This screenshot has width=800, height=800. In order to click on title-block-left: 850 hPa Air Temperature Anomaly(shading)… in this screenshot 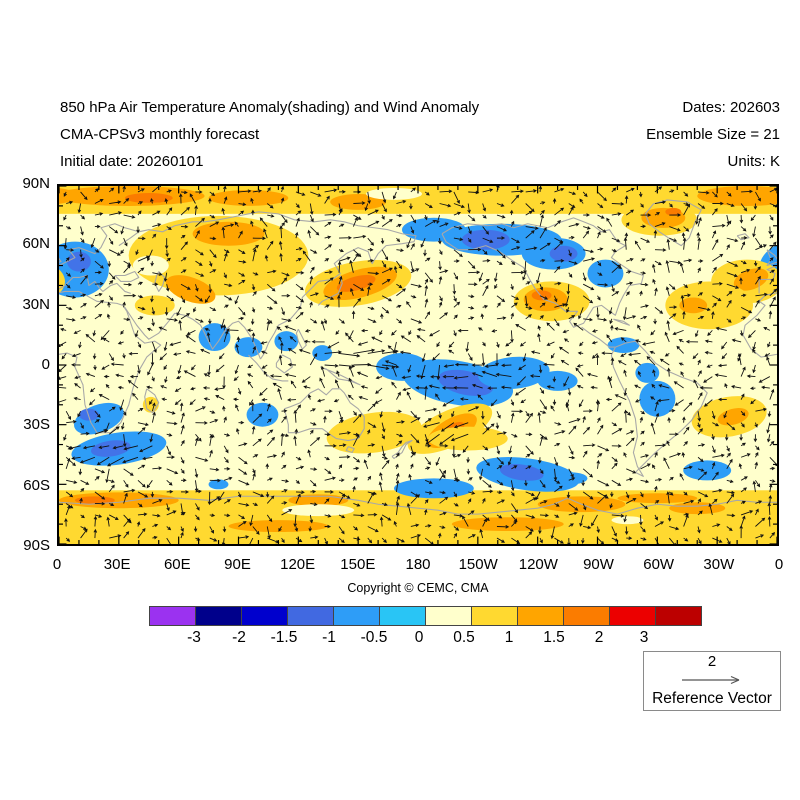, I will do `click(269, 139)`.